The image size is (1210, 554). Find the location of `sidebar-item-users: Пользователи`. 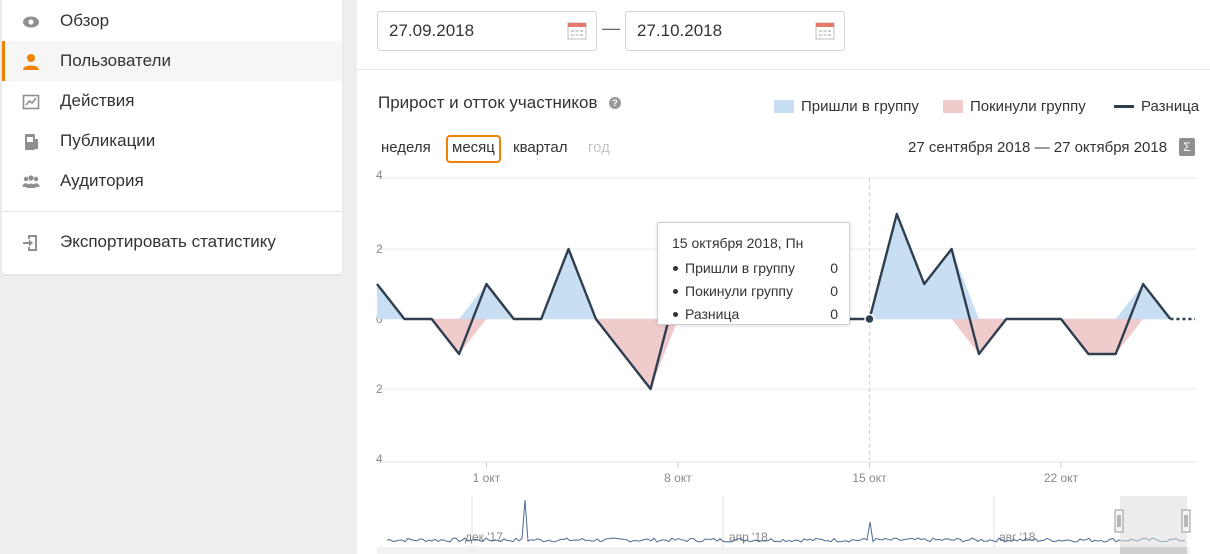

sidebar-item-users: Пользователи is located at coordinates (172, 61).